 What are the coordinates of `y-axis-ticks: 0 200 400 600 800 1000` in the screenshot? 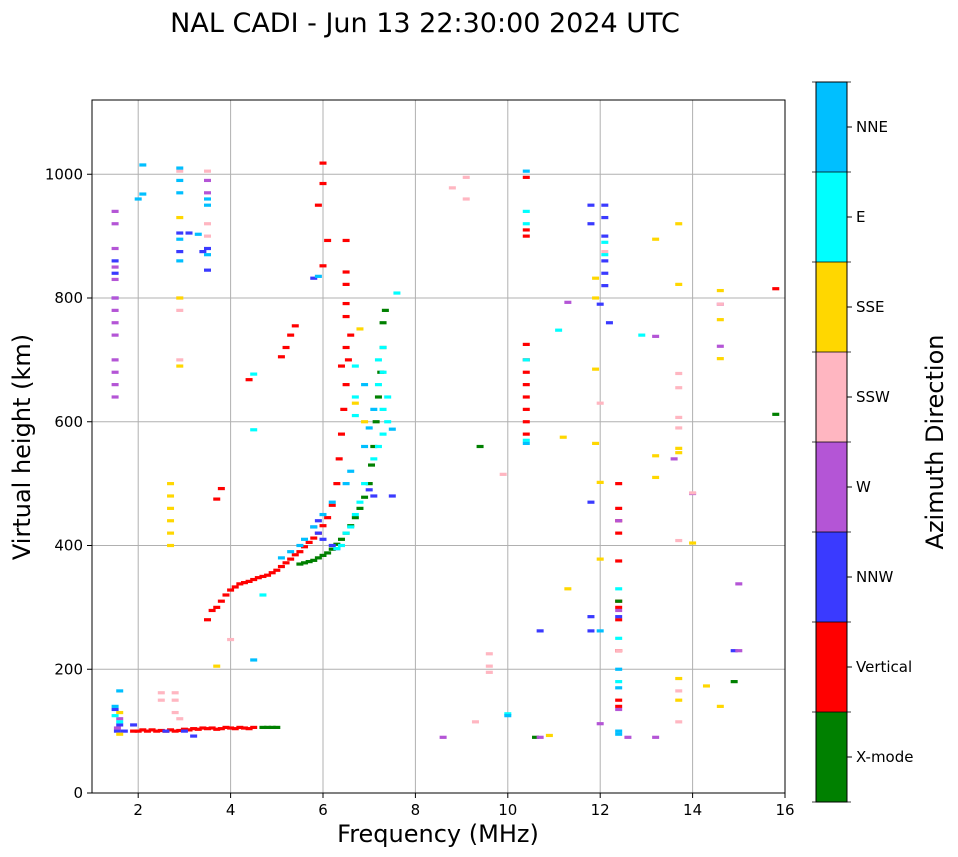 It's located at (68, 483).